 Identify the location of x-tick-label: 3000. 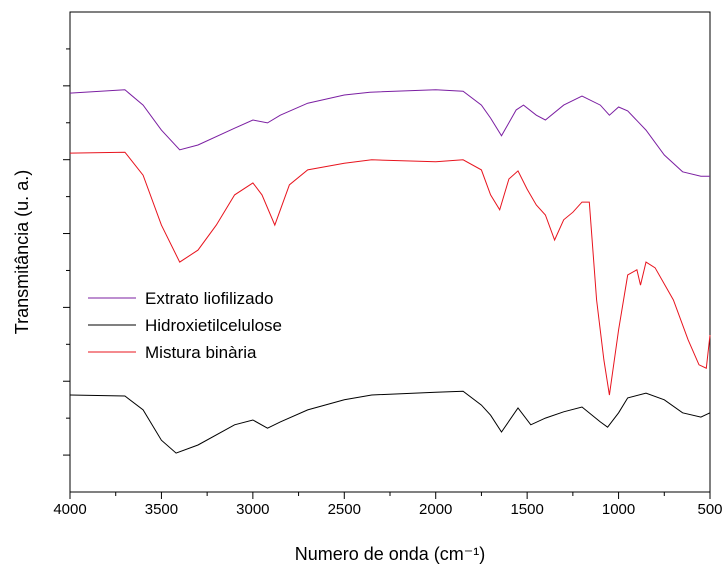
(252, 509).